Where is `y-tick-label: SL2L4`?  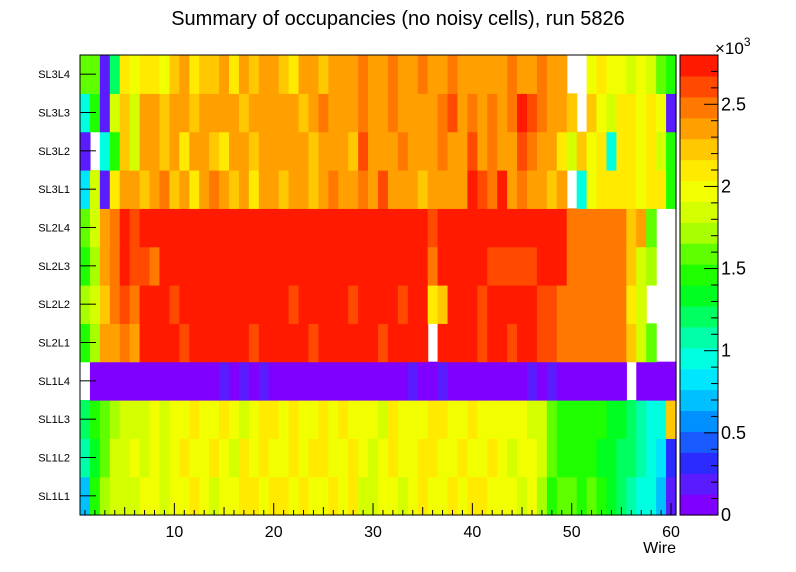
y-tick-label: SL2L4 is located at coordinates (54, 229).